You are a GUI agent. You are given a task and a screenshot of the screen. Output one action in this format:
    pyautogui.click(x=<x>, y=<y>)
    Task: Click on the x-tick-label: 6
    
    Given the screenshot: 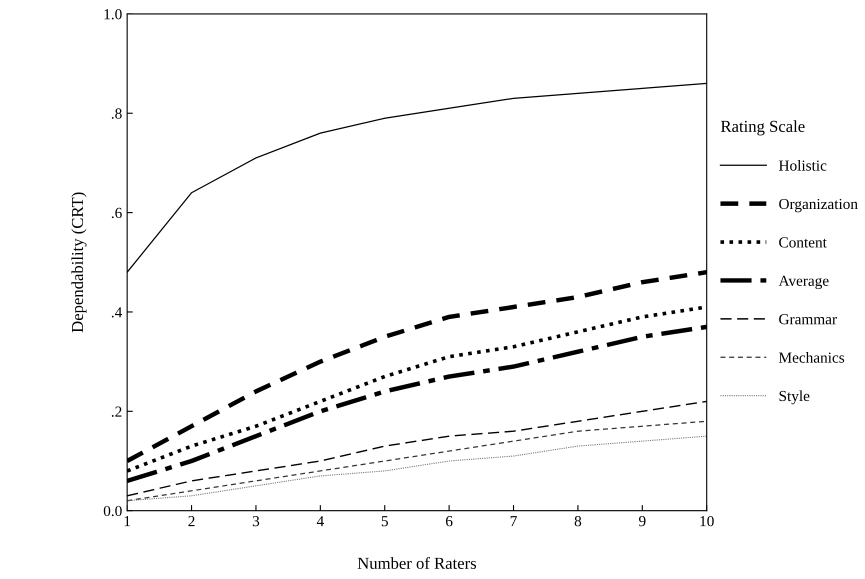 What is the action you would take?
    pyautogui.click(x=449, y=521)
    